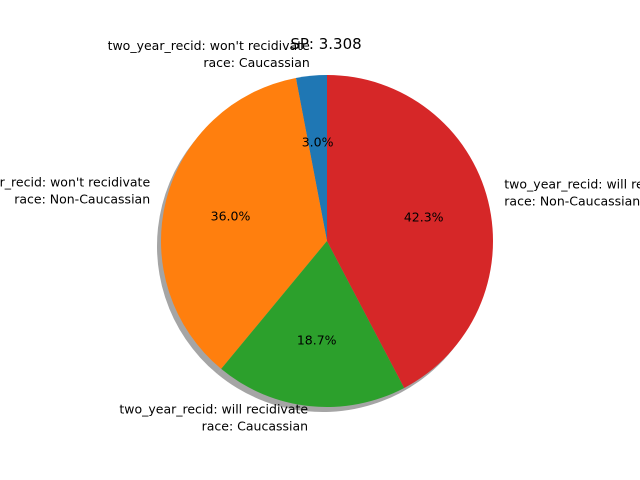 This screenshot has width=640, height=480. I want to click on slice-percent-label: 36.0%, so click(231, 216).